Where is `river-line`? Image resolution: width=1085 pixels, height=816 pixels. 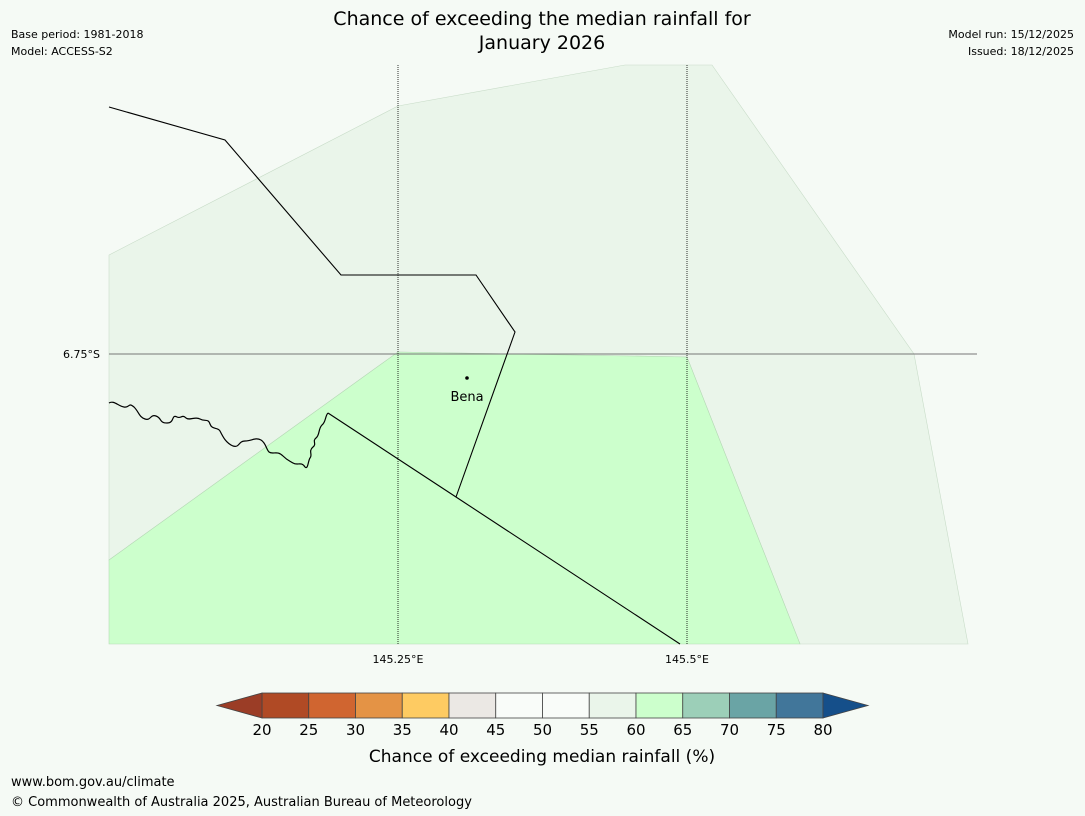
river-line is located at coordinates (218, 435).